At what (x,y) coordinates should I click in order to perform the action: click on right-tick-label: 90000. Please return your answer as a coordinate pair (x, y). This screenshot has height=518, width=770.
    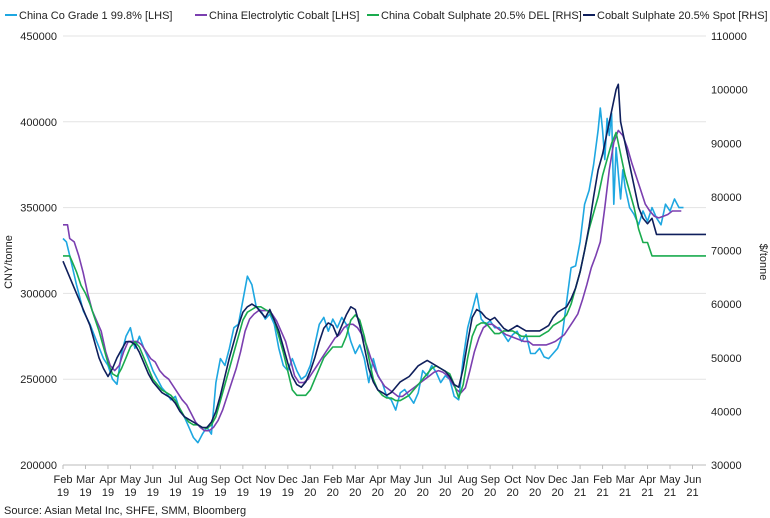
    Looking at the image, I should click on (726, 144).